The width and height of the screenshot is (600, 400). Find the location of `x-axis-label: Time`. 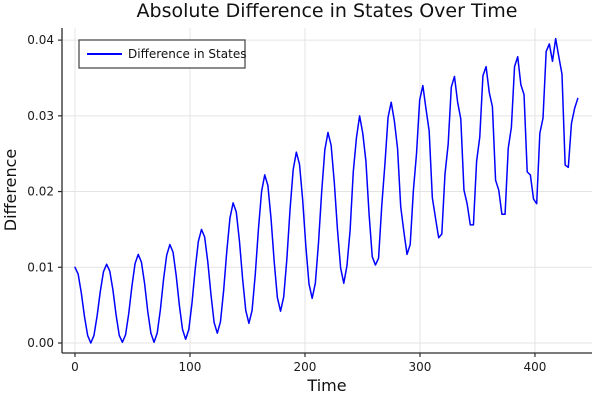

x-axis-label: Time is located at coordinates (326, 385).